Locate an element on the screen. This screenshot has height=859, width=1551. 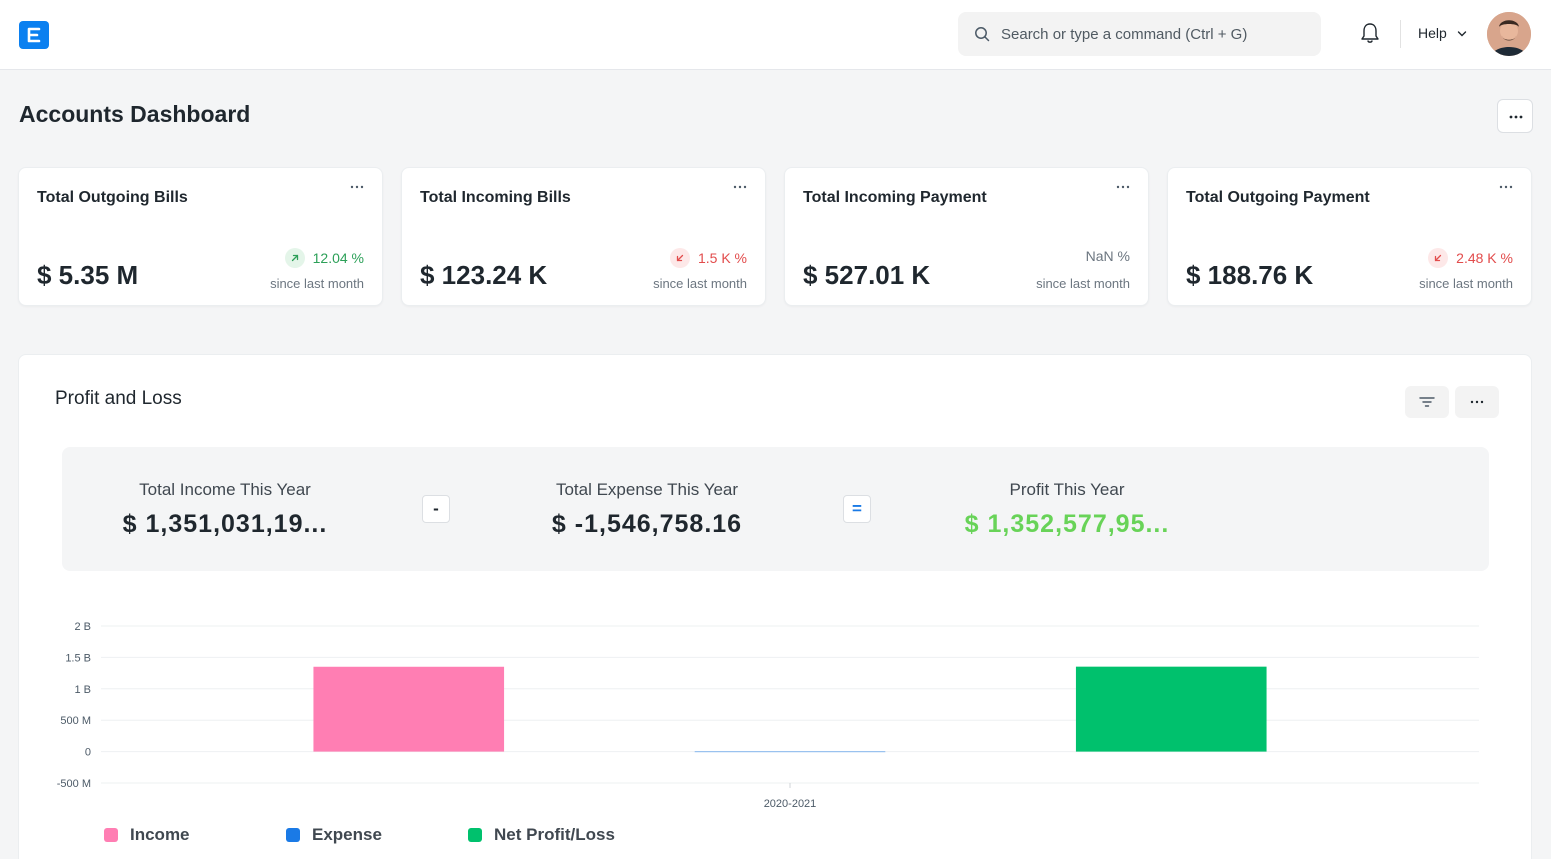
card-change: 2.48 K % is located at coordinates (1470, 258).